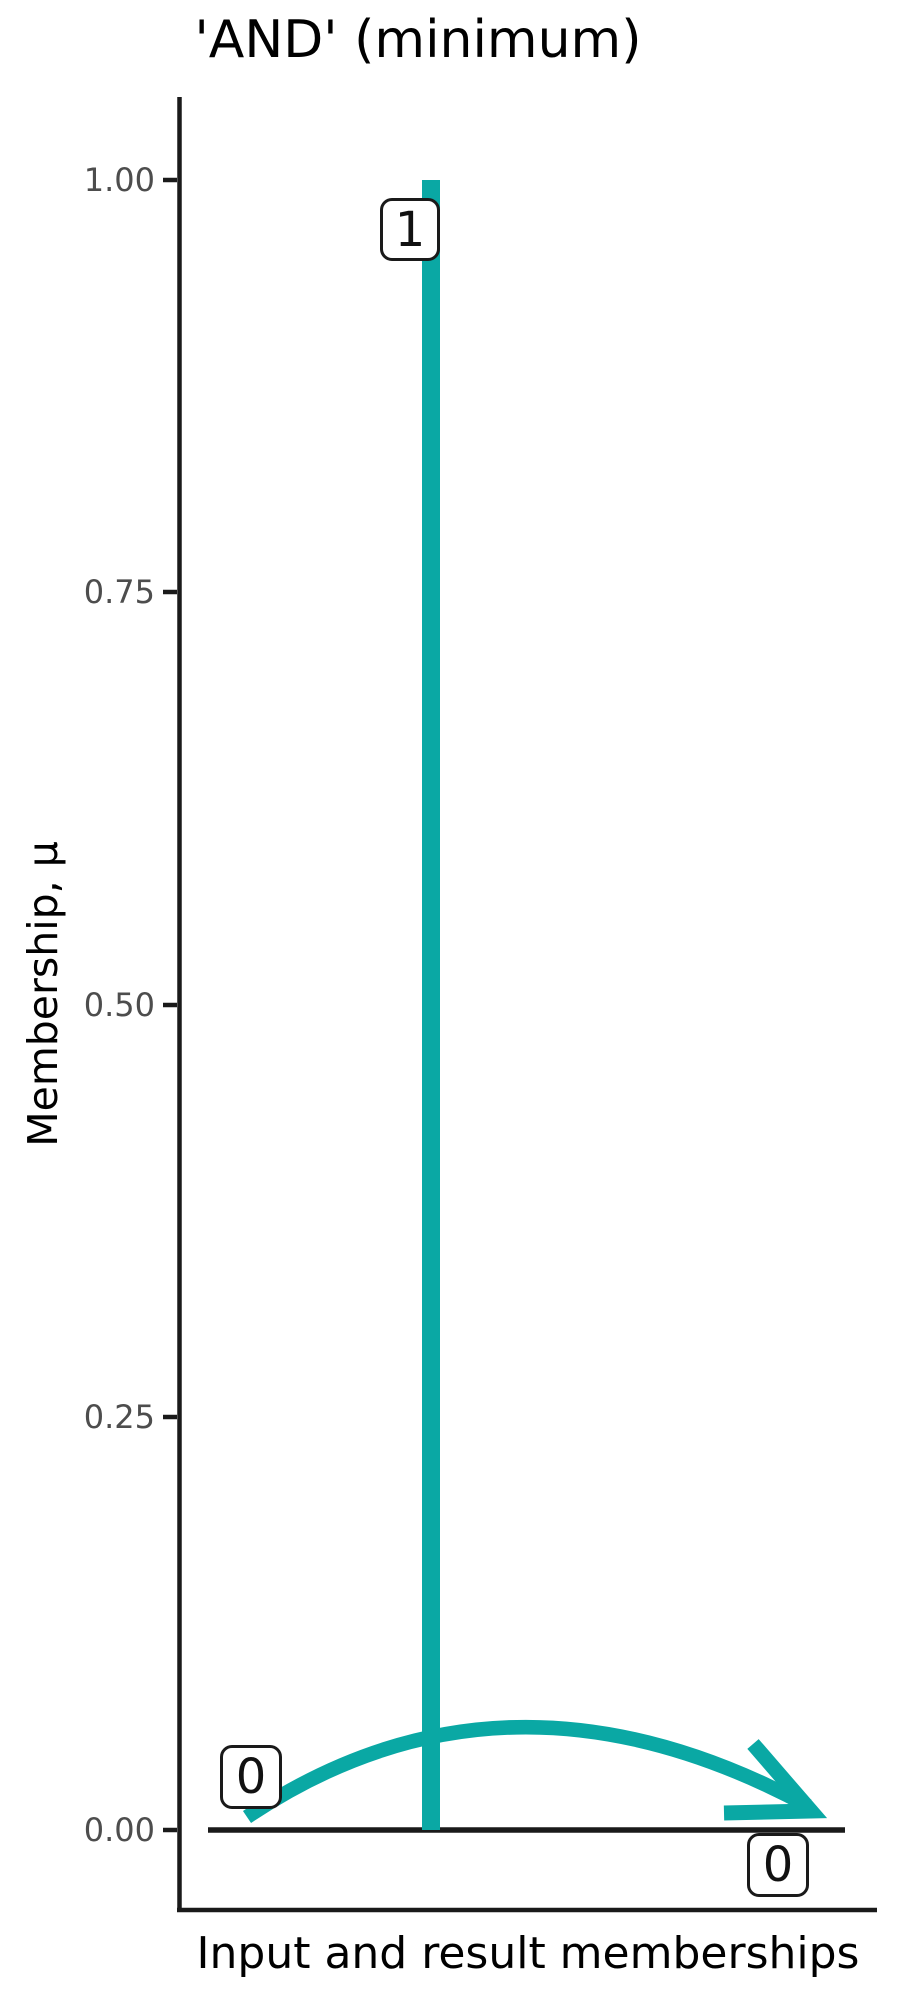 The width and height of the screenshot is (900, 2000). Describe the element at coordinates (775, 1780) in the screenshot. I see `mapping-arrow-head-icon` at that location.